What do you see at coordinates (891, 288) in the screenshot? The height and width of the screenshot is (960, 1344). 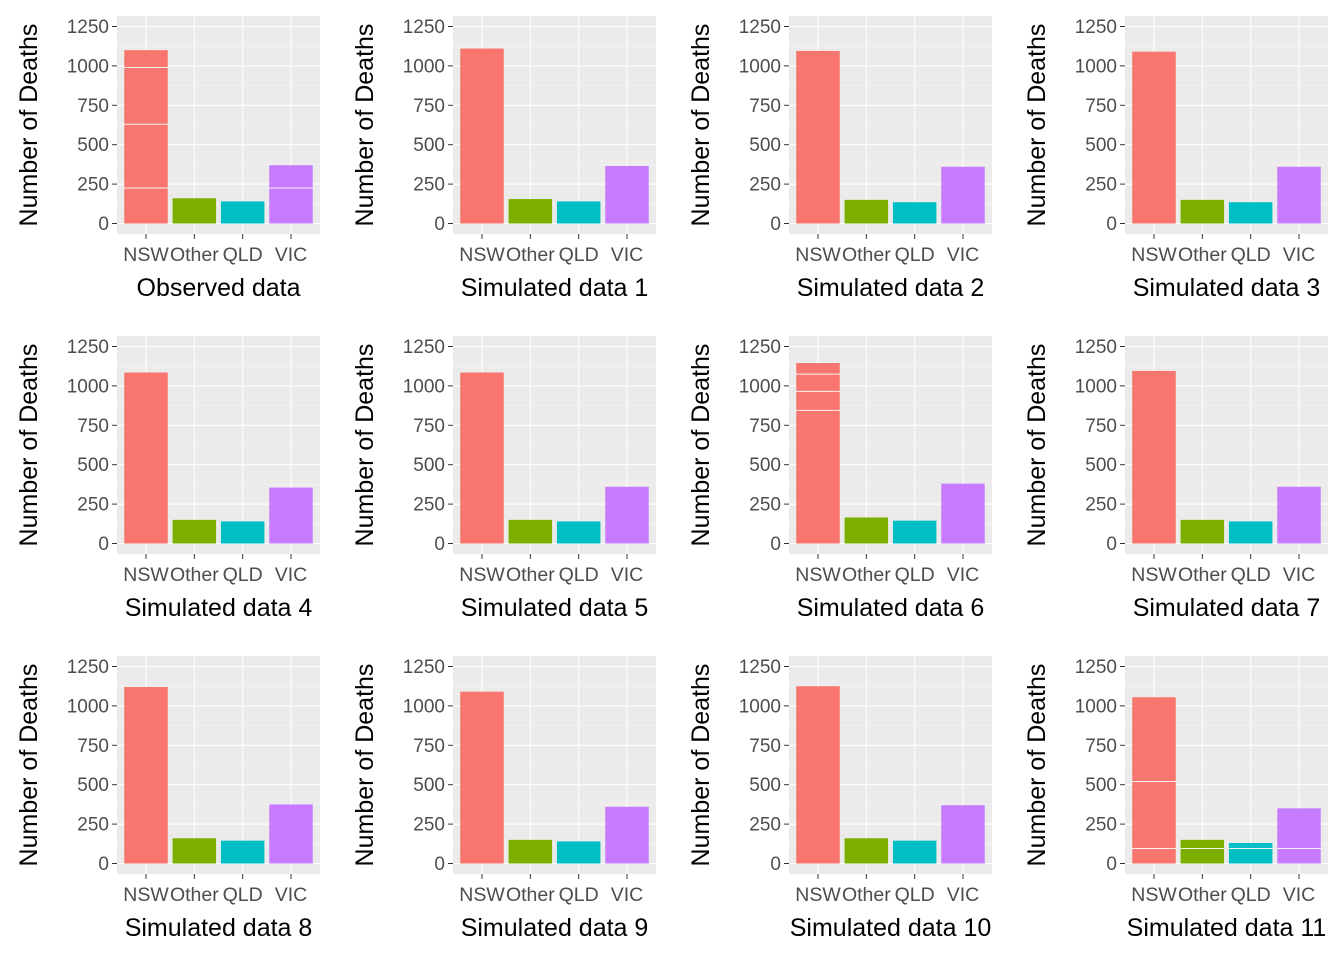 I see `simulated-data-caption: Simulated data 2` at bounding box center [891, 288].